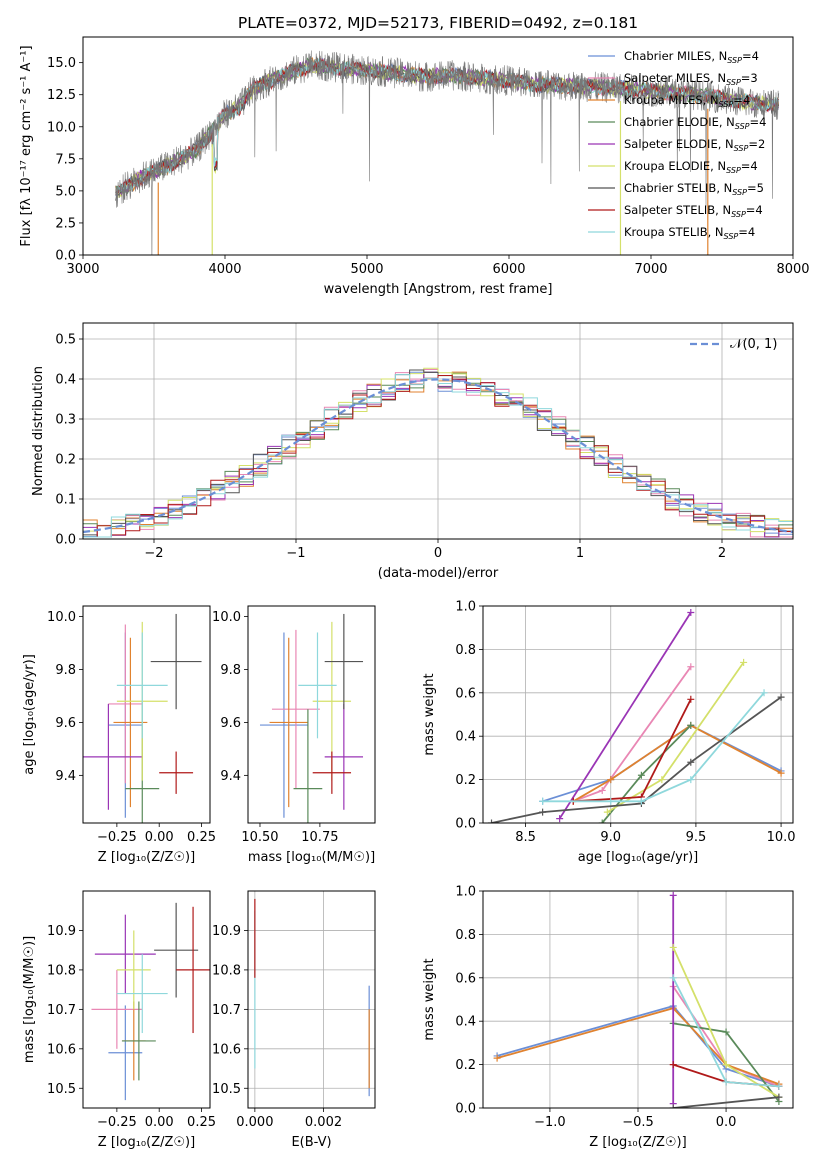 This screenshot has width=819, height=1170. I want to click on age_vs_z-xlabel: Z [log₁₀(Z/Z☉)], so click(146, 857).